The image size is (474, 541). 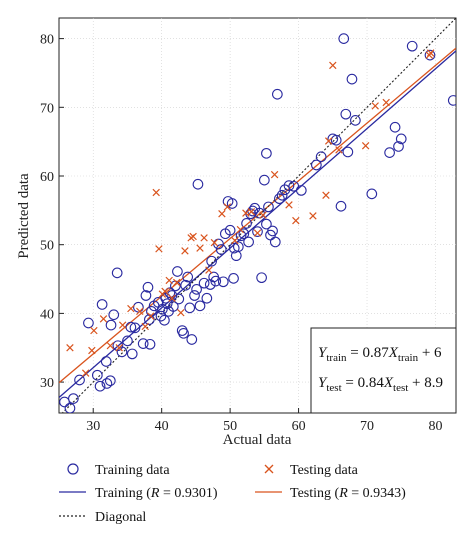 What do you see at coordinates (315, 493) in the screenshot?
I see `legend-testing-fit-prefix: Testing (` at bounding box center [315, 493].